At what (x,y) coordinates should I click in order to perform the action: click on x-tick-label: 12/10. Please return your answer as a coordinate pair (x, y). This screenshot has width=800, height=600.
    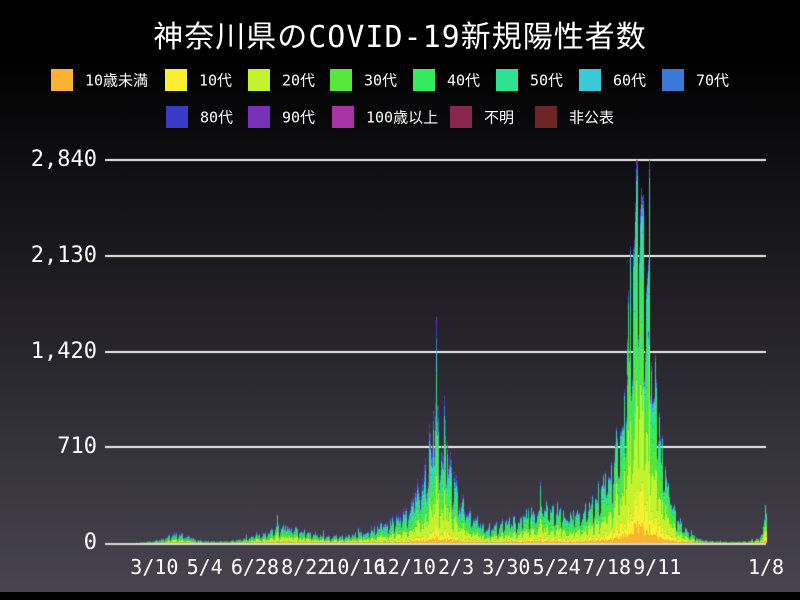
    Looking at the image, I should click on (405, 567).